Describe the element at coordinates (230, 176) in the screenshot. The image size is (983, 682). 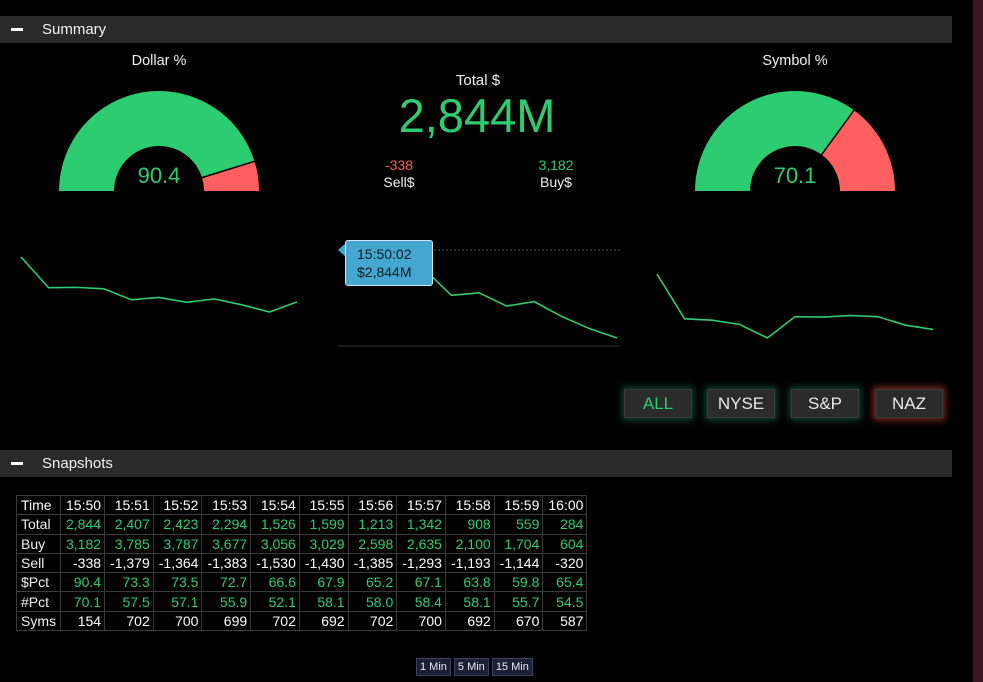
I see `gauge-negative-arc` at that location.